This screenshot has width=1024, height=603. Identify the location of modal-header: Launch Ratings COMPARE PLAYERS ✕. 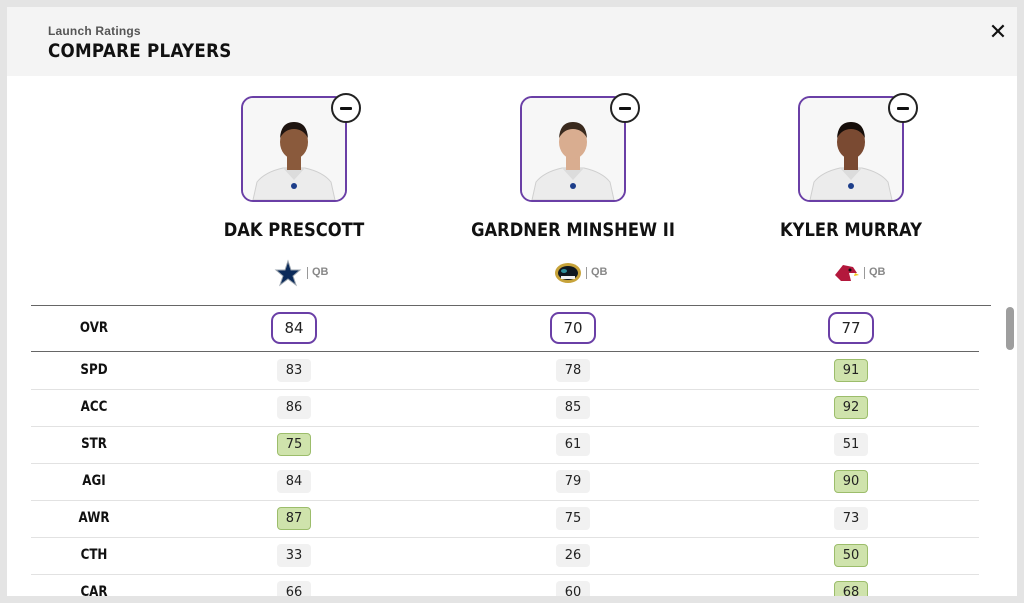
(512, 41).